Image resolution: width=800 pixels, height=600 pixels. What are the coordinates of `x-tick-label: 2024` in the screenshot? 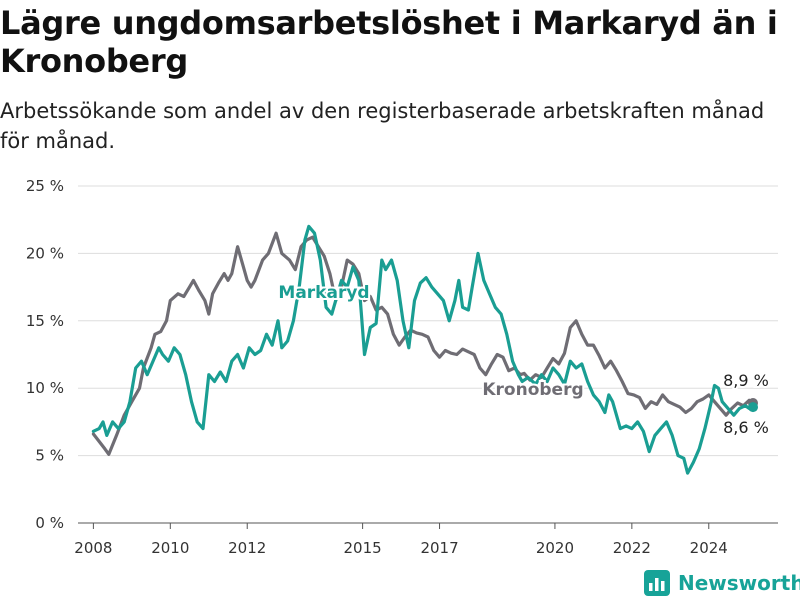 It's located at (709, 548).